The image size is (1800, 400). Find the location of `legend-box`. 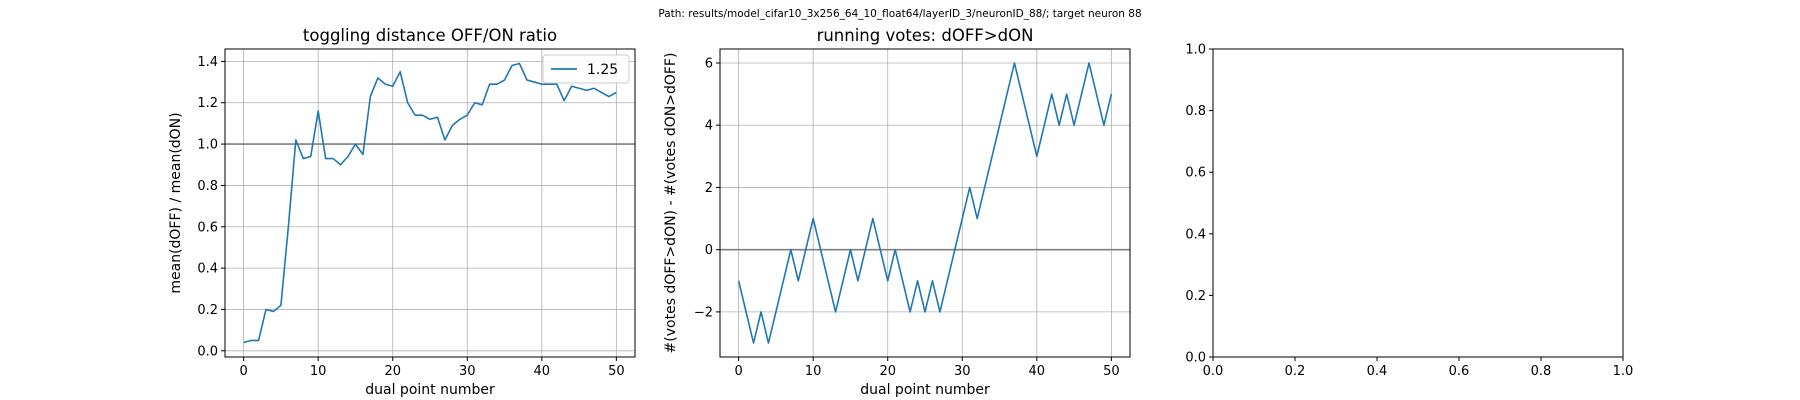

legend-box is located at coordinates (586, 69).